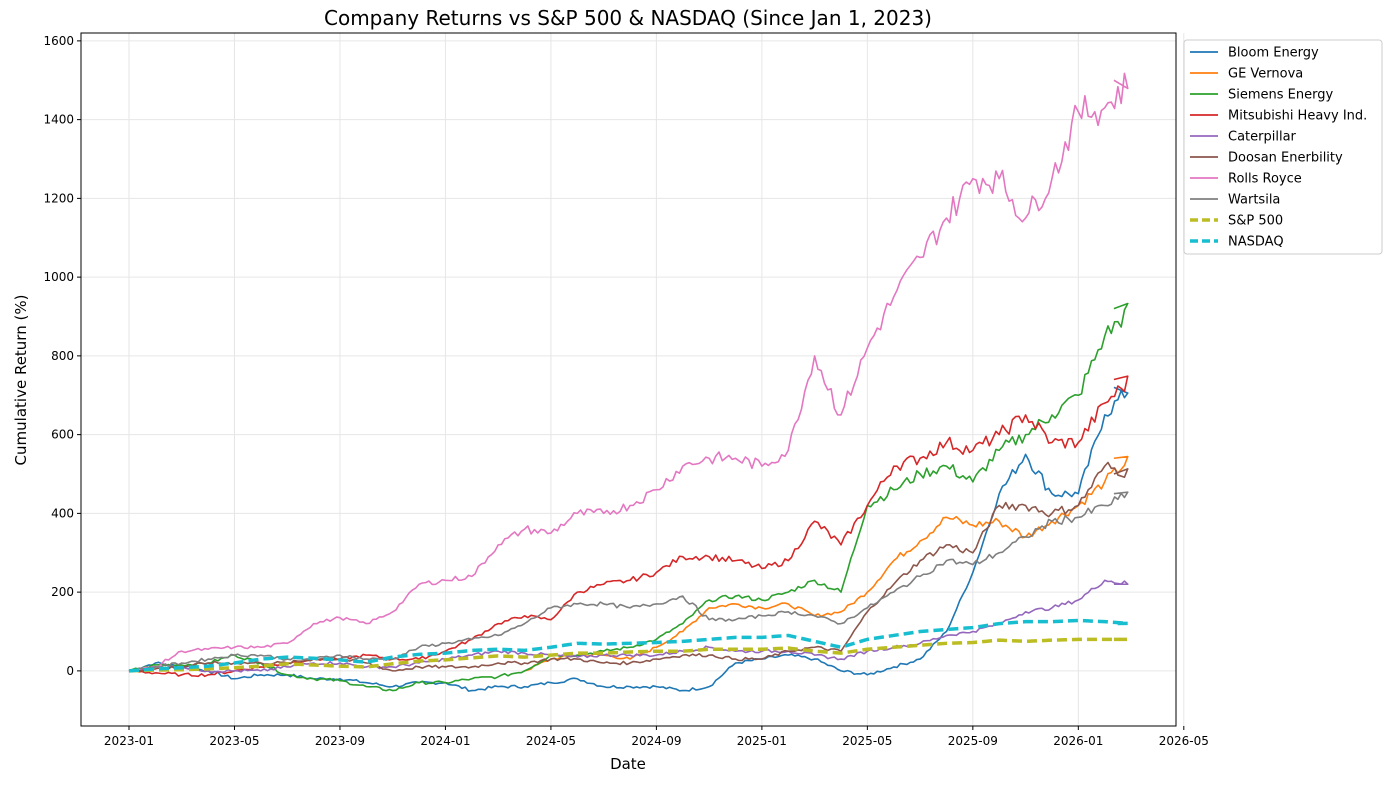  Describe the element at coordinates (70, 671) in the screenshot. I see `y-tick-label: 0` at that location.